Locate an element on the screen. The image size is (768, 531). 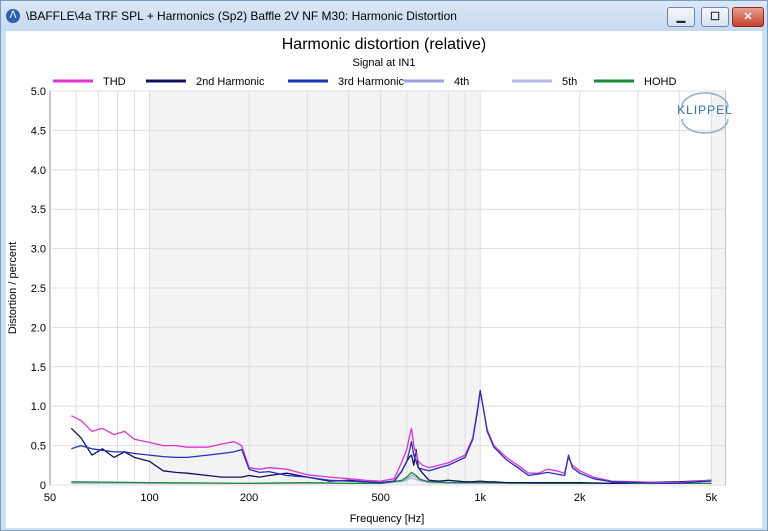
x-axis-ticks: 50 100 200 500 1k 2k 5k is located at coordinates (381, 498).